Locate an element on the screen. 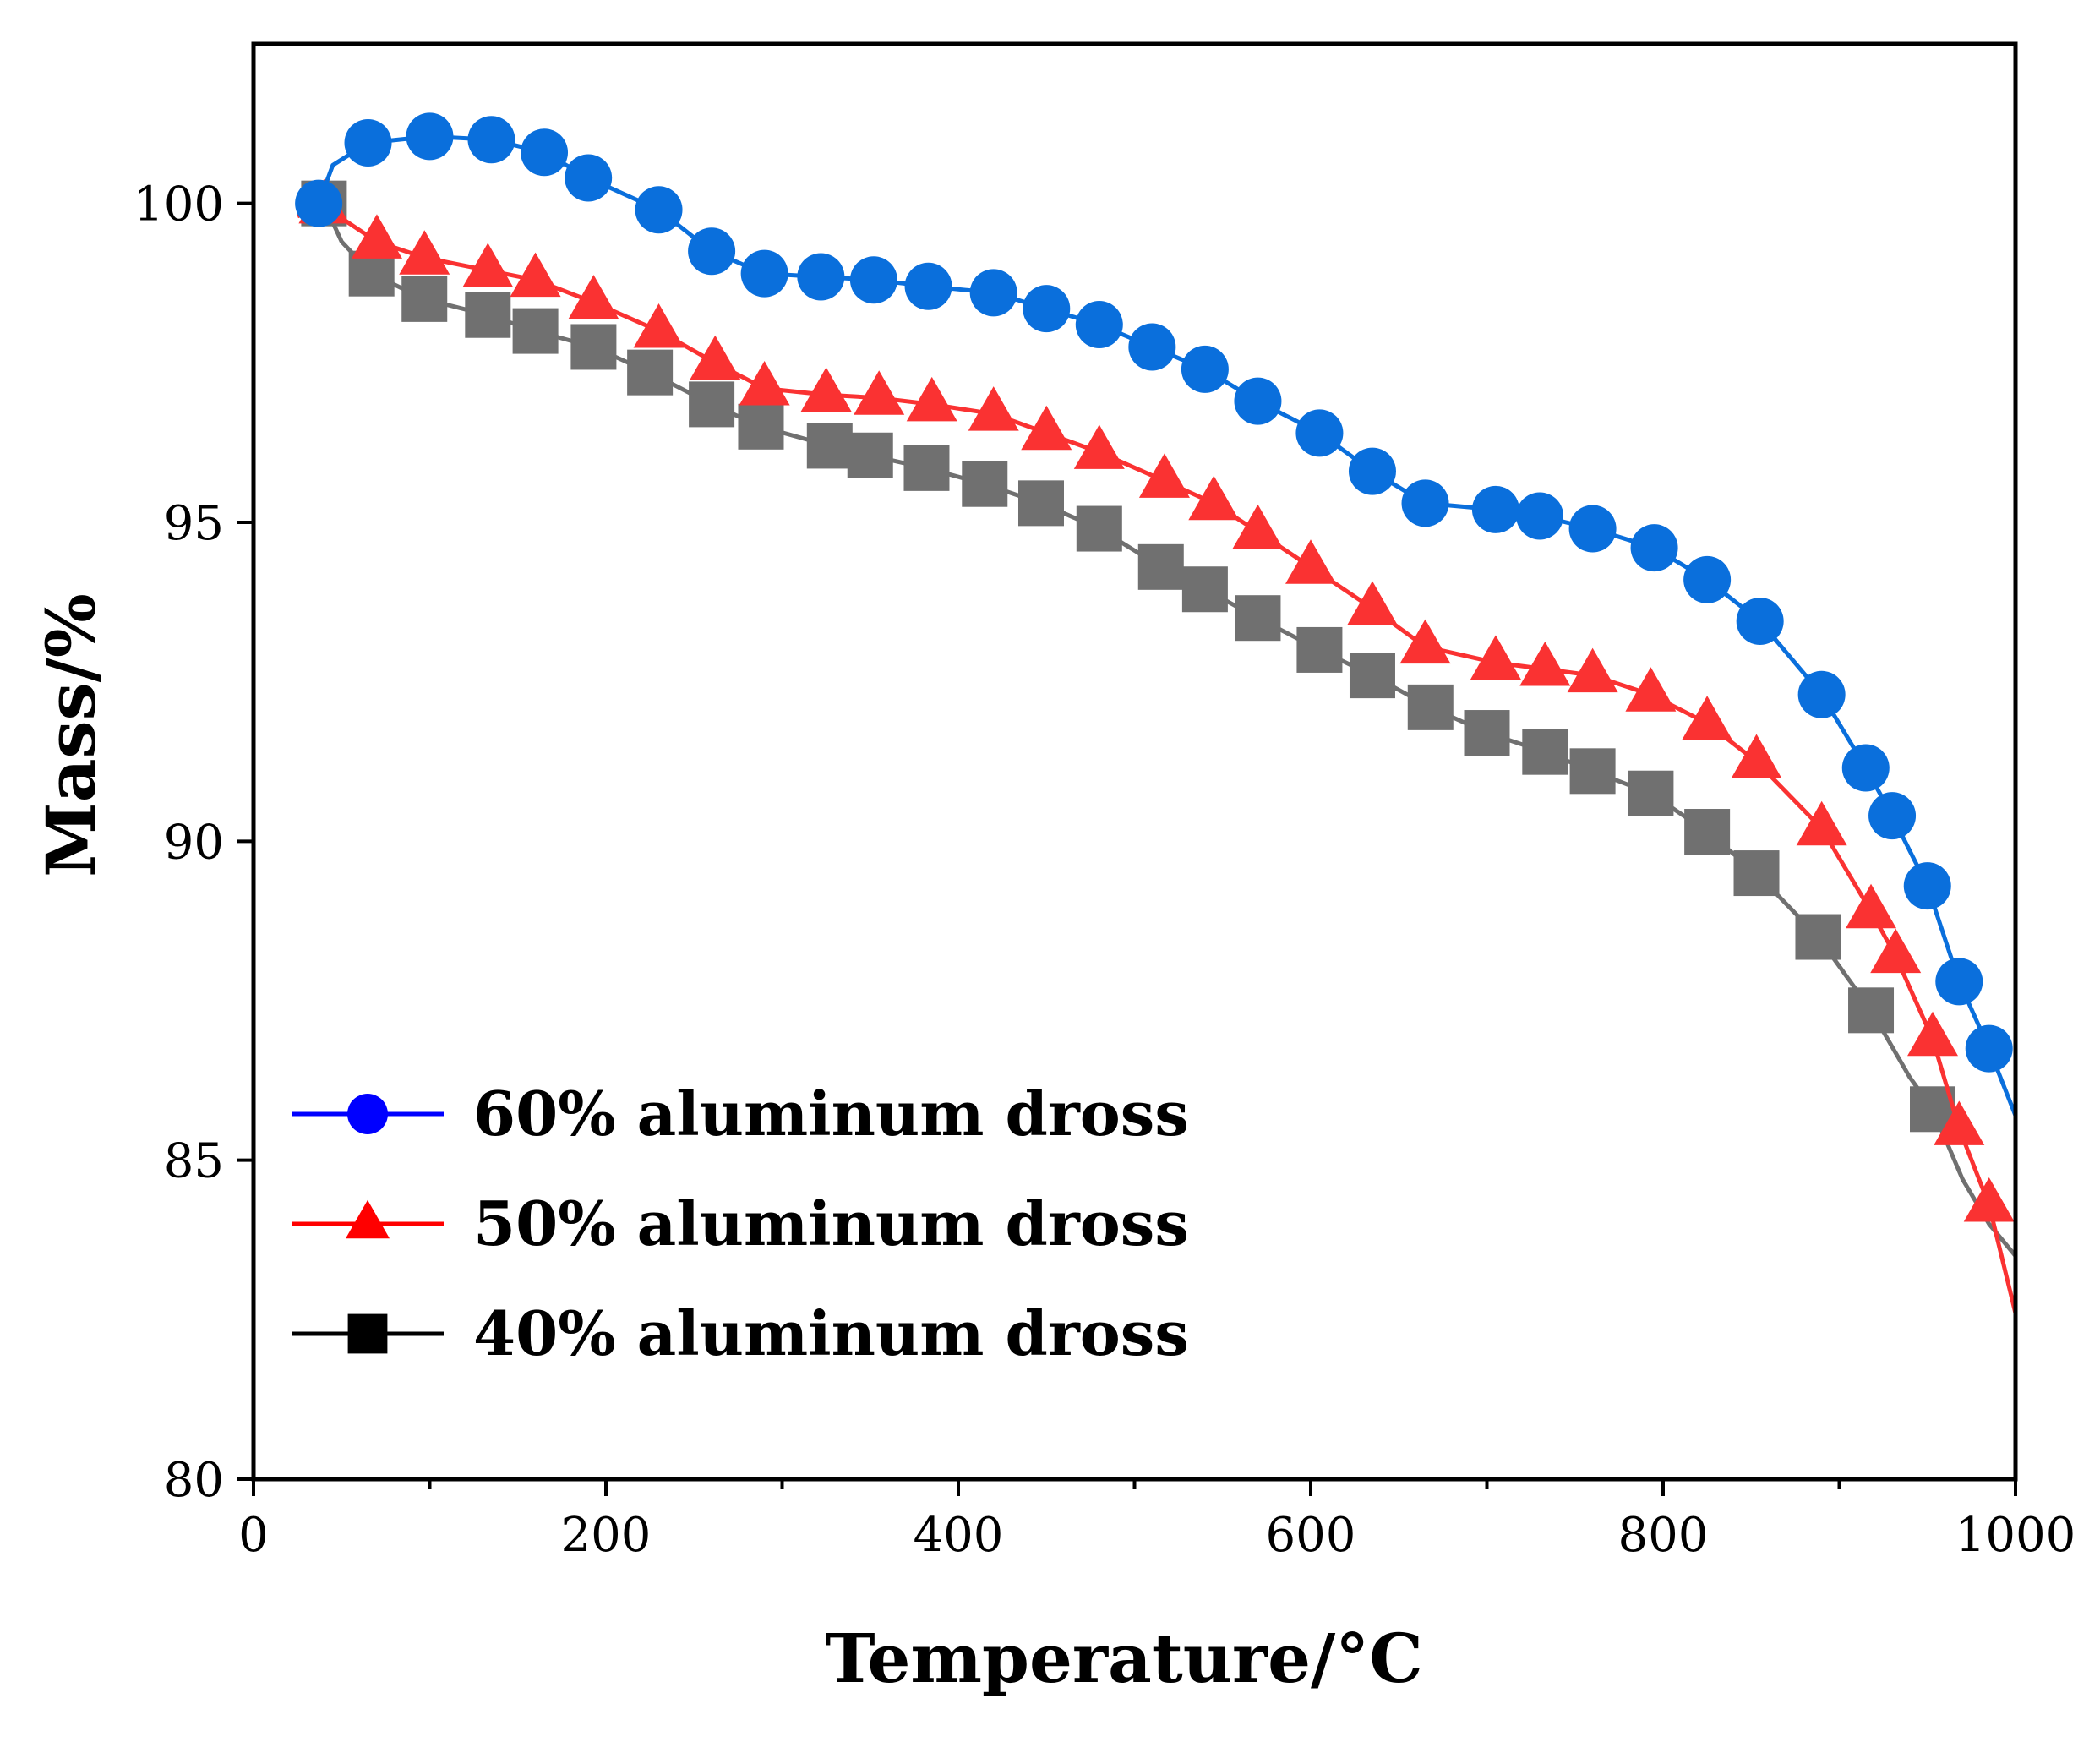 The height and width of the screenshot is (1742, 2100). legend-item: 40% aluminum dross is located at coordinates (740, 1333).